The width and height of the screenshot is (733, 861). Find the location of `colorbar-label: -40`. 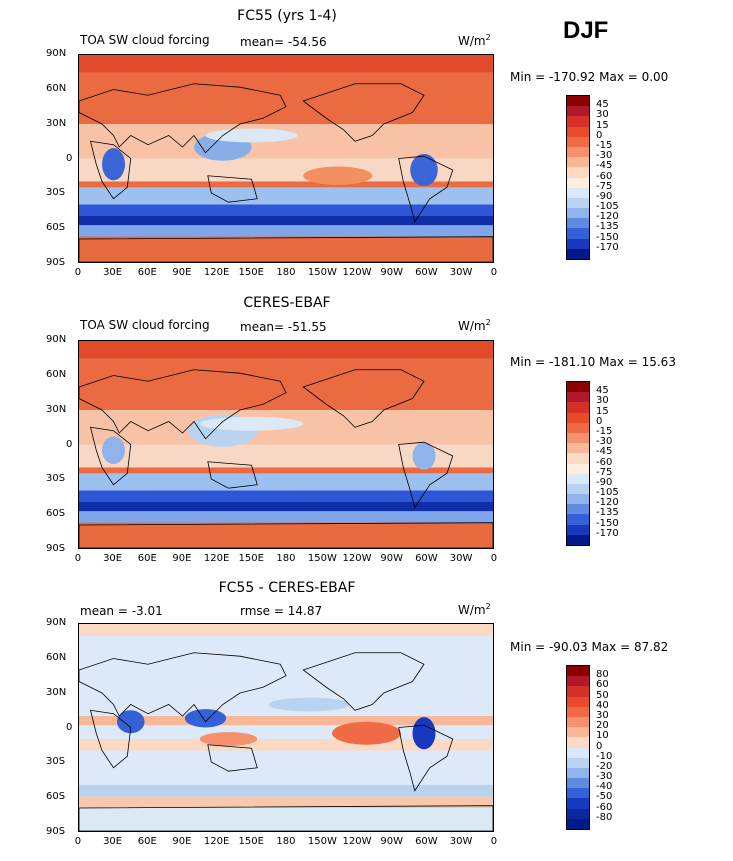

colorbar-label: -40 is located at coordinates (604, 787).